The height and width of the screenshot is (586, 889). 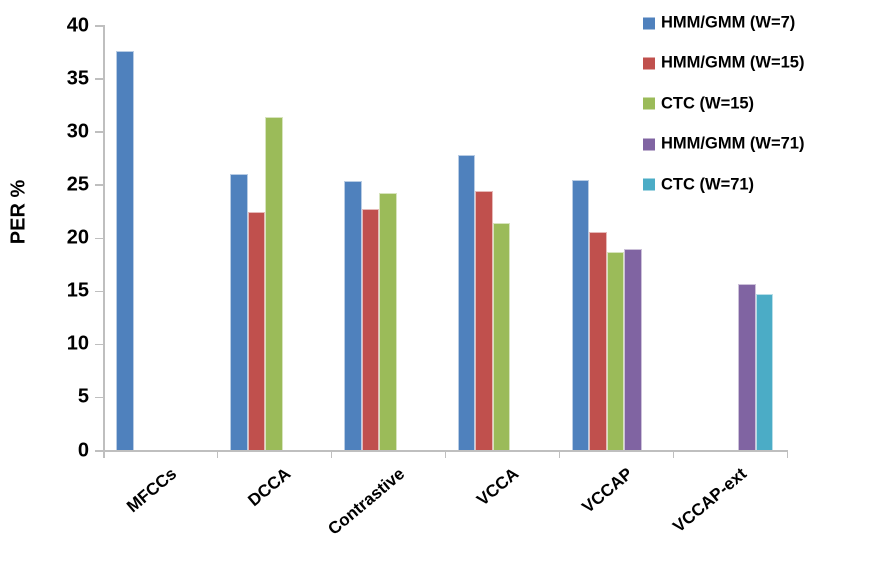 What do you see at coordinates (77, 78) in the screenshot?
I see `y-tick-label: 35` at bounding box center [77, 78].